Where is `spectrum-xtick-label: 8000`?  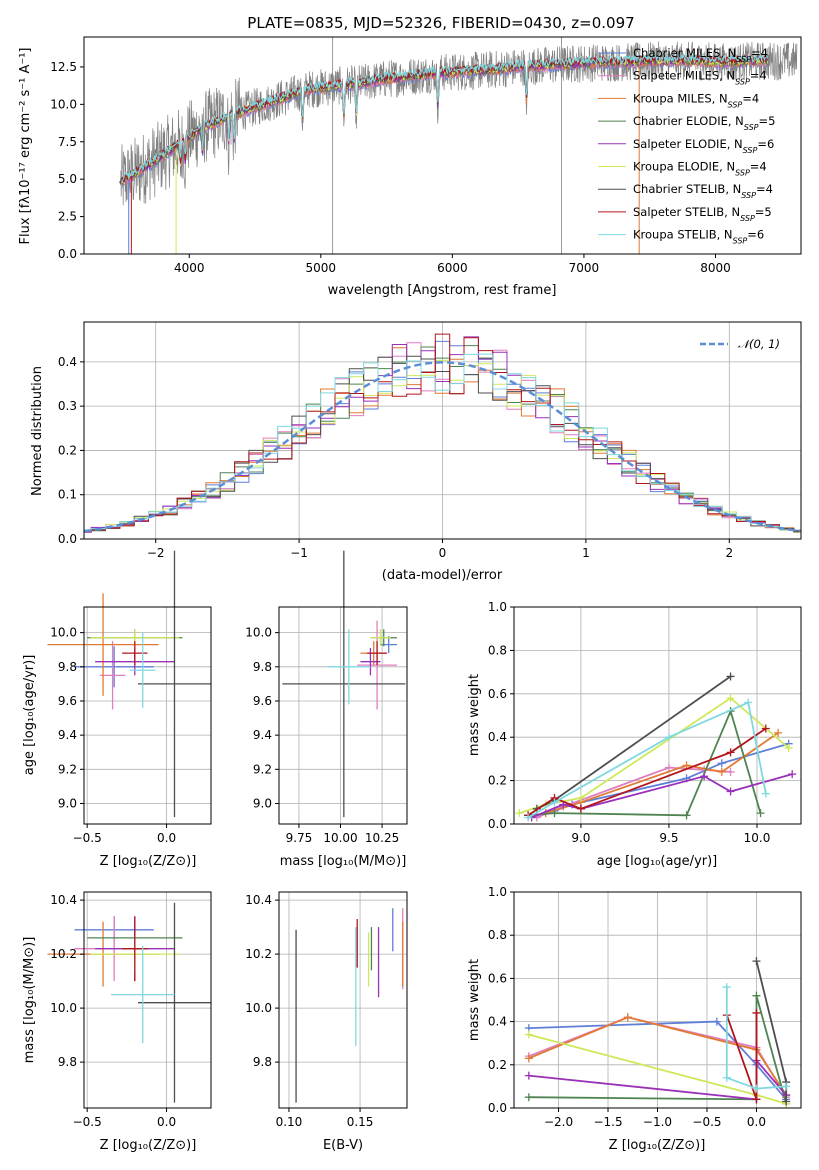
spectrum-xtick-label: 8000 is located at coordinates (715, 268).